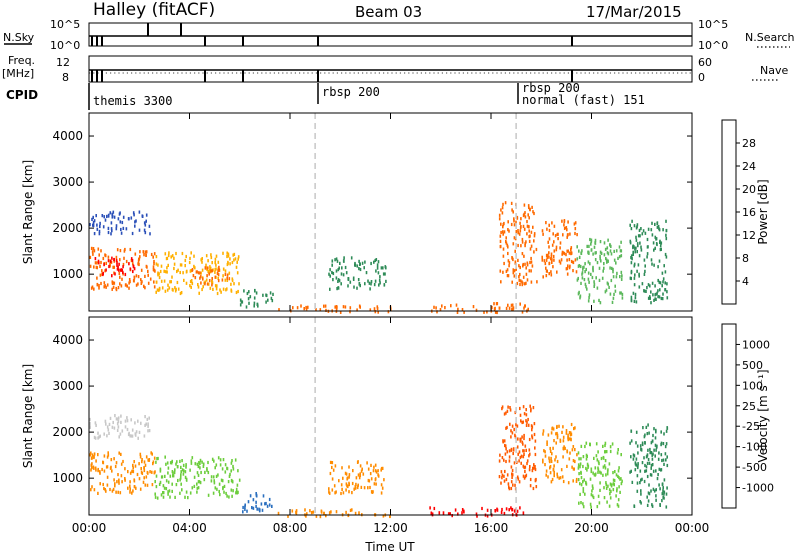 Image resolution: width=800 pixels, height=554 pixels. What do you see at coordinates (713, 45) in the screenshot?
I see `nsearch-tick-low: 10^0` at bounding box center [713, 45].